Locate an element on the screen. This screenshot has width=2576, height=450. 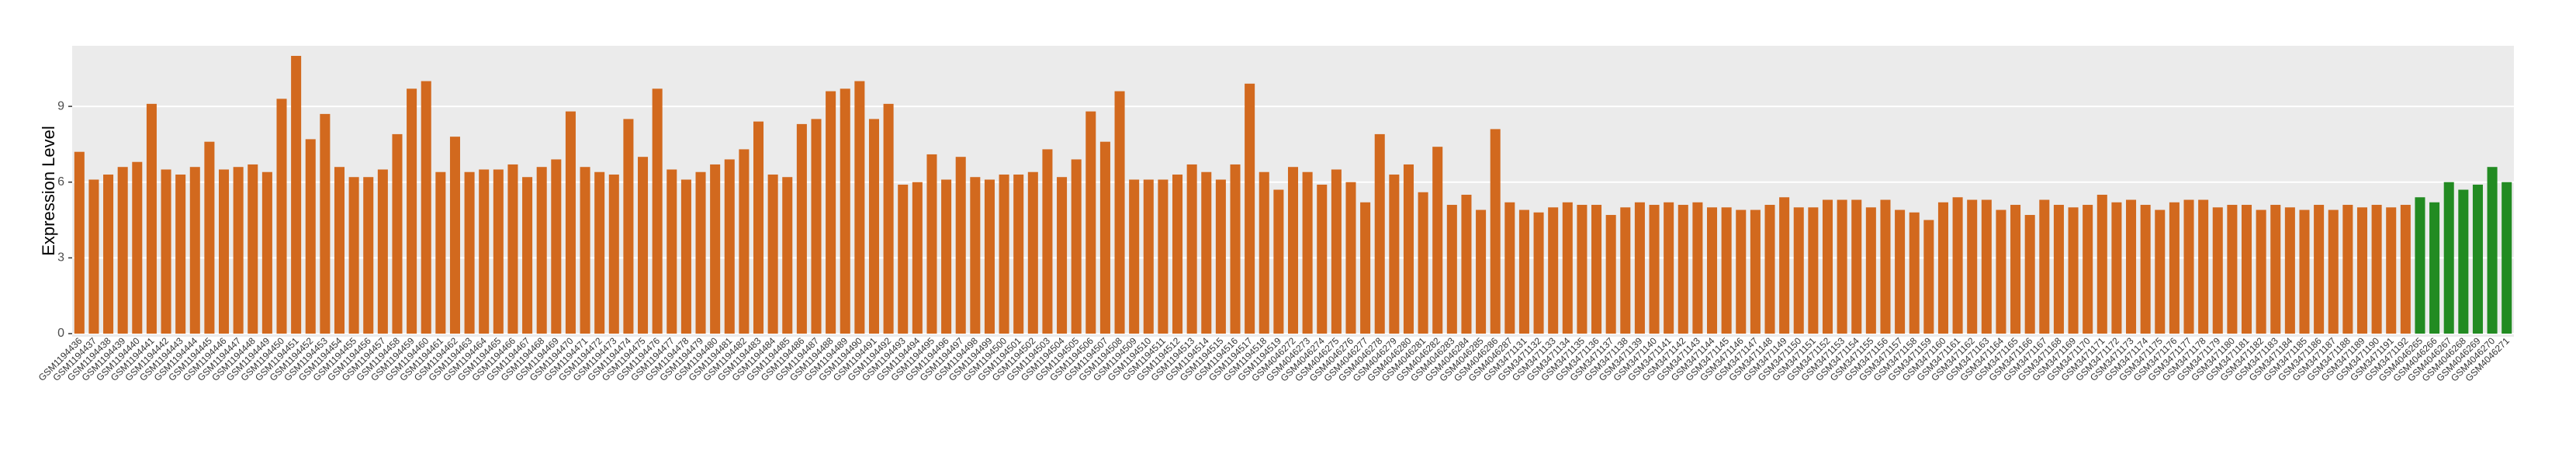
y-axis-label: Expression Level is located at coordinates (48, 191).